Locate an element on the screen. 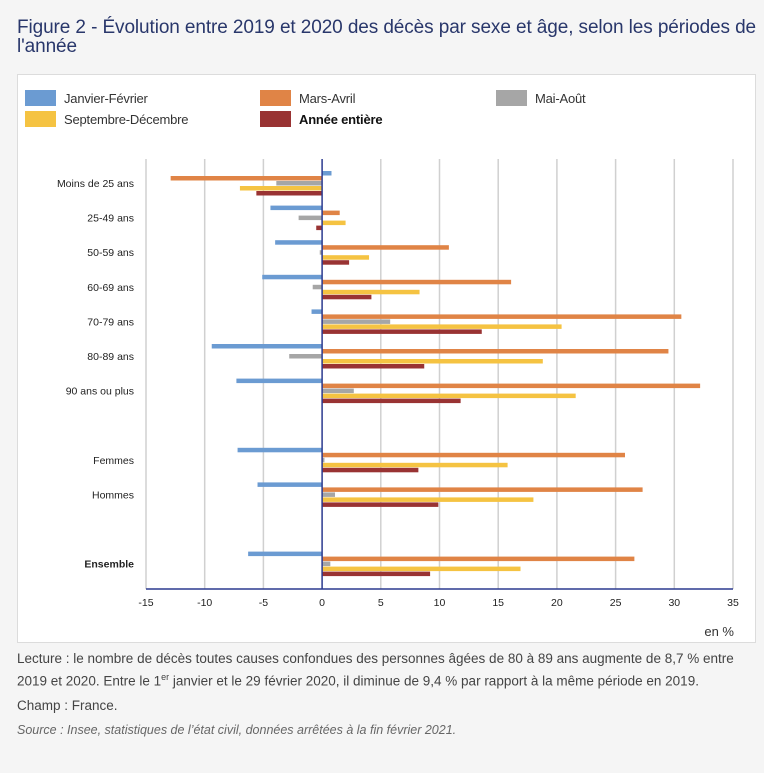  category-label: 90 ans ou plus is located at coordinates (100, 392).